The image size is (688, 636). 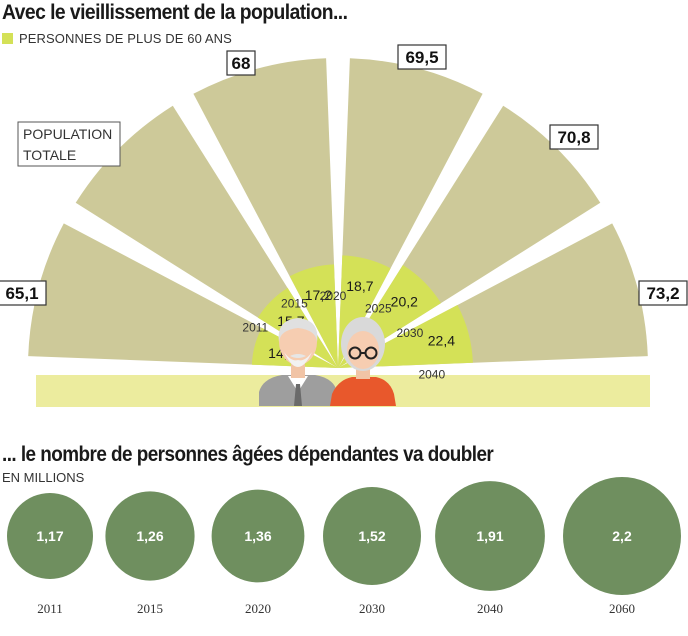 What do you see at coordinates (150, 608) in the screenshot?
I see `bubble-year-2015: 2015` at bounding box center [150, 608].